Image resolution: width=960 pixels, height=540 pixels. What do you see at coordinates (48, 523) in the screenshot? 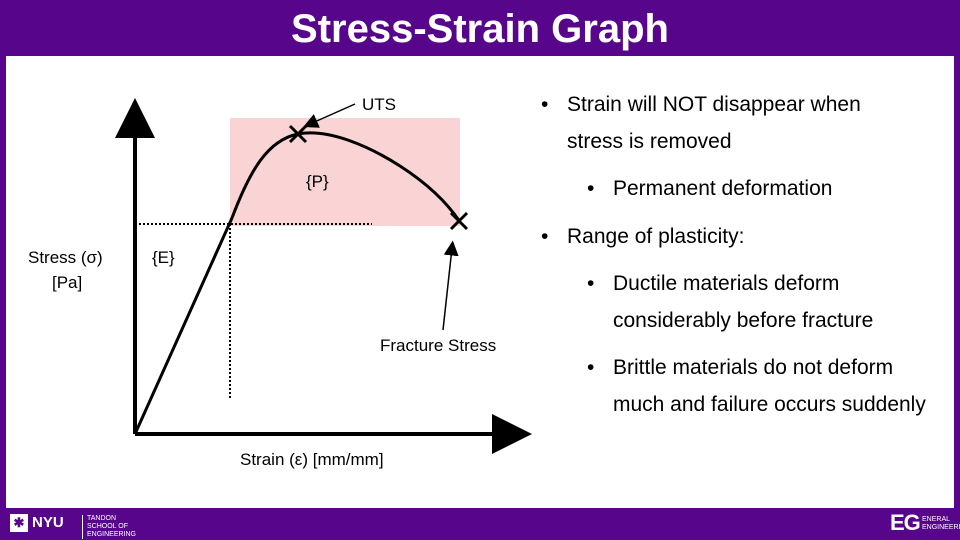
I see `nyu-wordmark: NYU` at bounding box center [48, 523].